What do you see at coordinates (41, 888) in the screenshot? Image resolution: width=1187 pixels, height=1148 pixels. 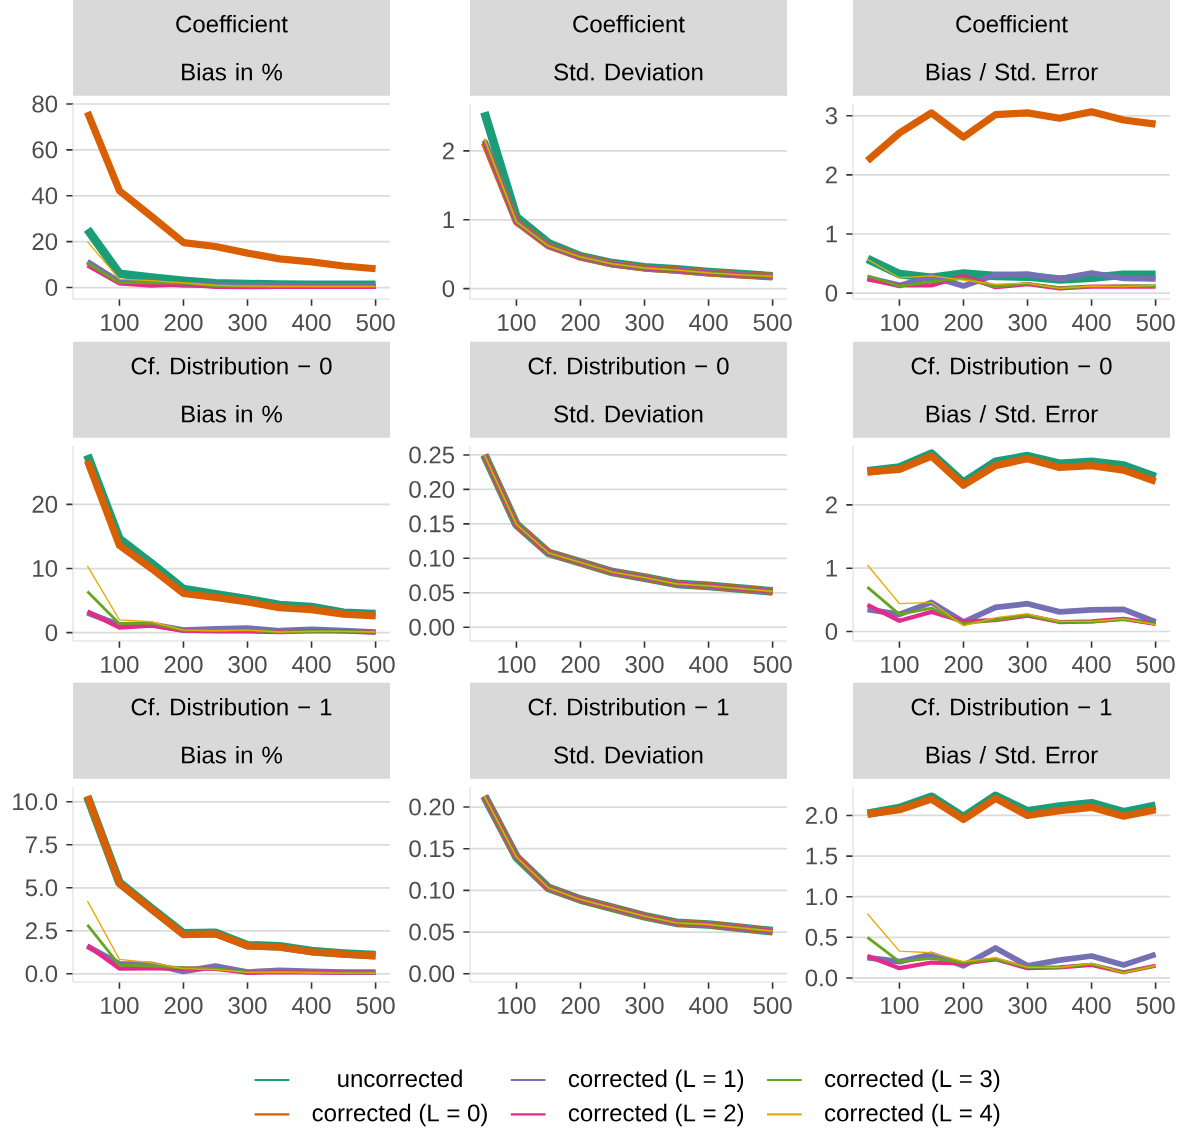 I see `y-tick-label: 5.0` at bounding box center [41, 888].